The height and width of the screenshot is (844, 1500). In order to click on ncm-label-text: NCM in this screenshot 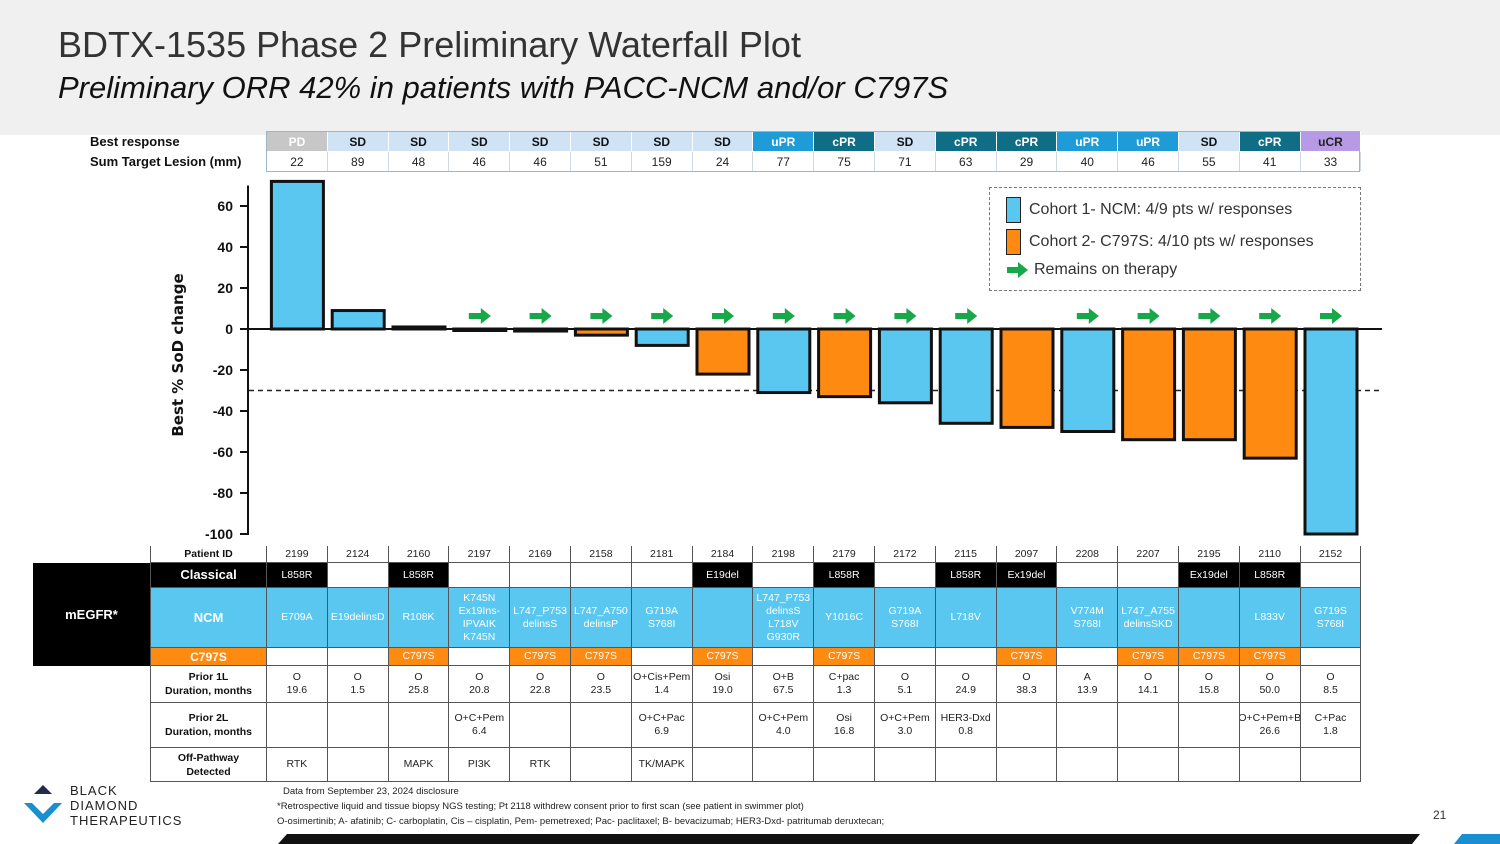, I will do `click(208, 617)`.